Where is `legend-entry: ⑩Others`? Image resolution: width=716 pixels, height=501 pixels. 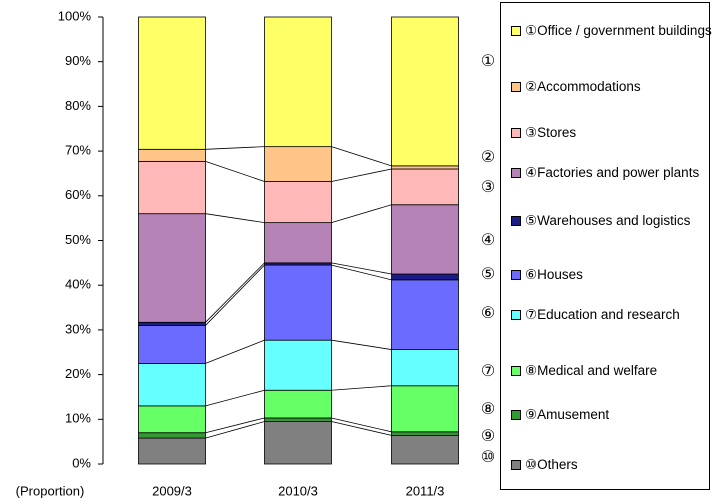
legend-entry: ⑩Others is located at coordinates (613, 465).